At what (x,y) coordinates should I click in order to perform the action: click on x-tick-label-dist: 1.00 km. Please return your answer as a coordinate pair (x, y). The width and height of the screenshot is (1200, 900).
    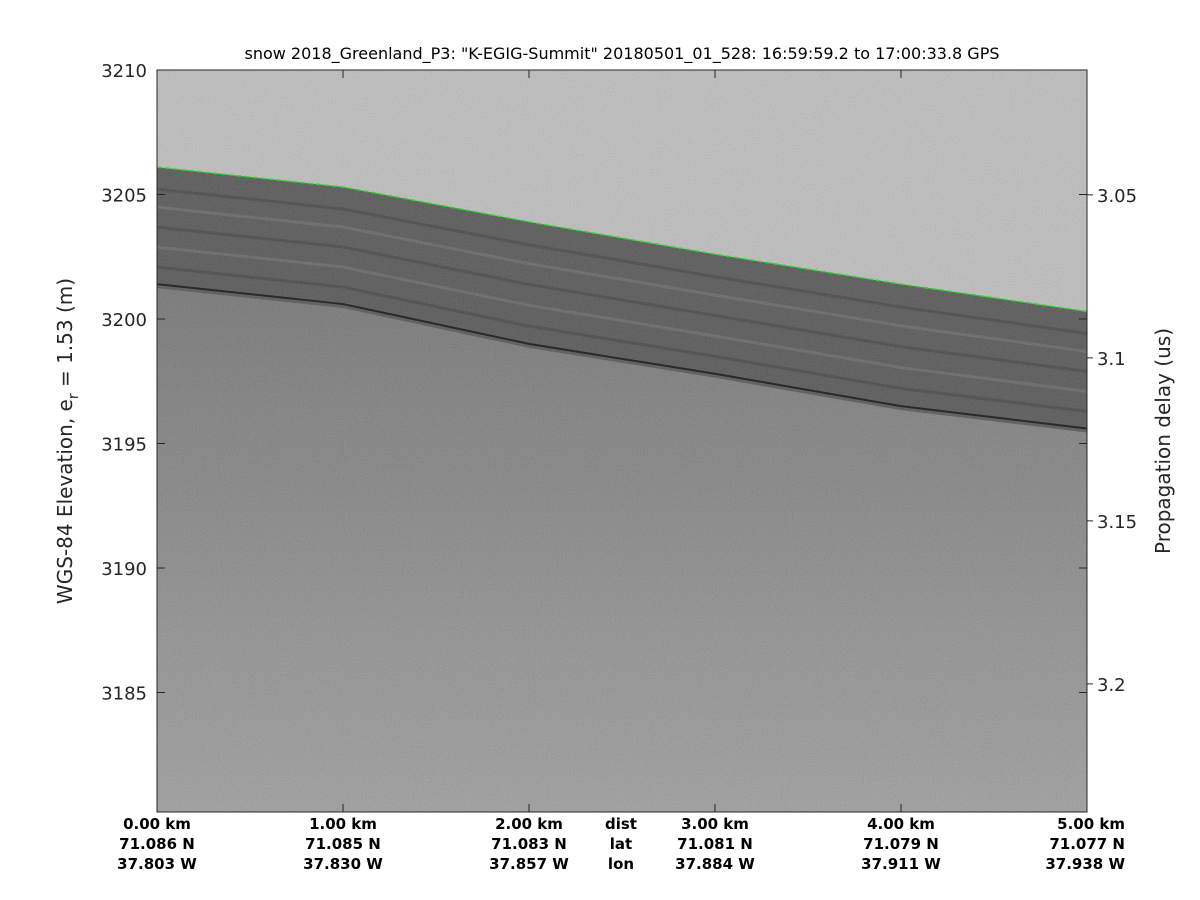
    Looking at the image, I should click on (343, 824).